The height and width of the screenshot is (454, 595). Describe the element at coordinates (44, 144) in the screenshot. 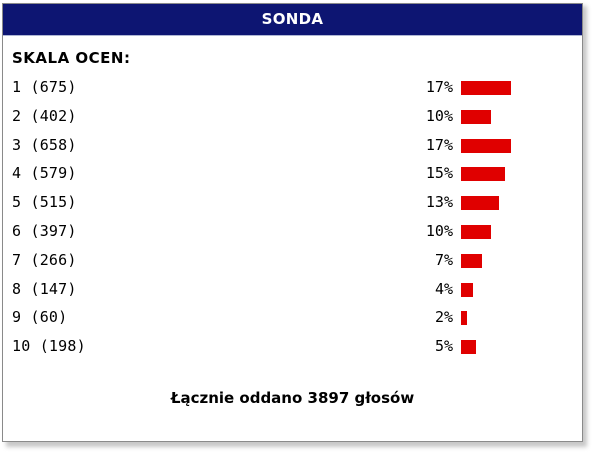

I see `poll-row-label: 3 (658)` at that location.